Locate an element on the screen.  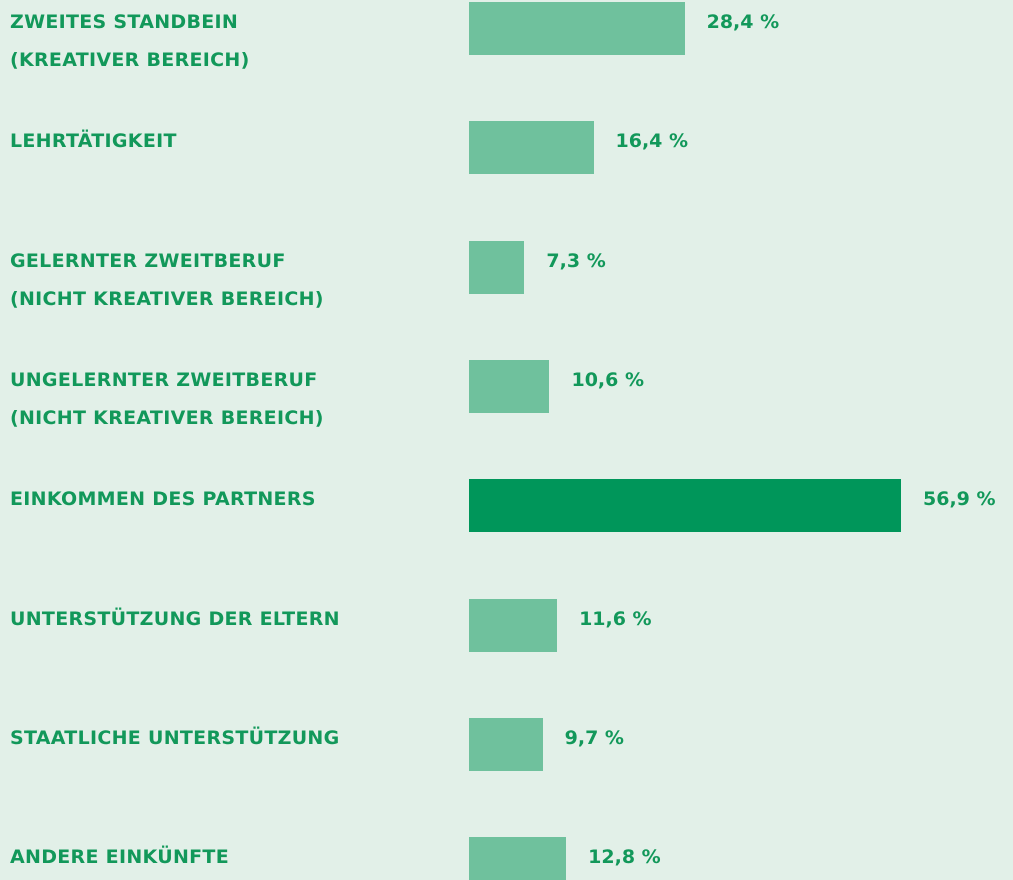
category-label: ANDERE EINKÜNFTE is located at coordinates (119, 857).